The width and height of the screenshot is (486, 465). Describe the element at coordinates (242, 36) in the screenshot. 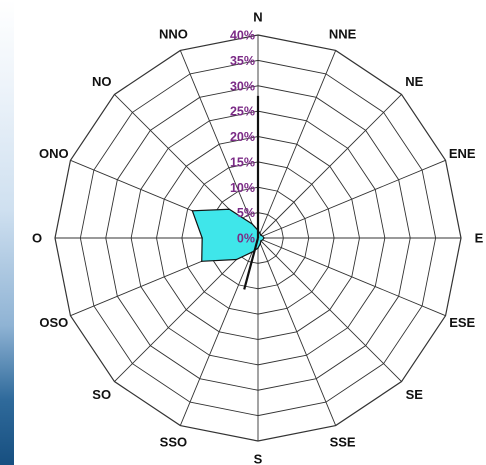

I see `percent-tick-label: 40%` at that location.